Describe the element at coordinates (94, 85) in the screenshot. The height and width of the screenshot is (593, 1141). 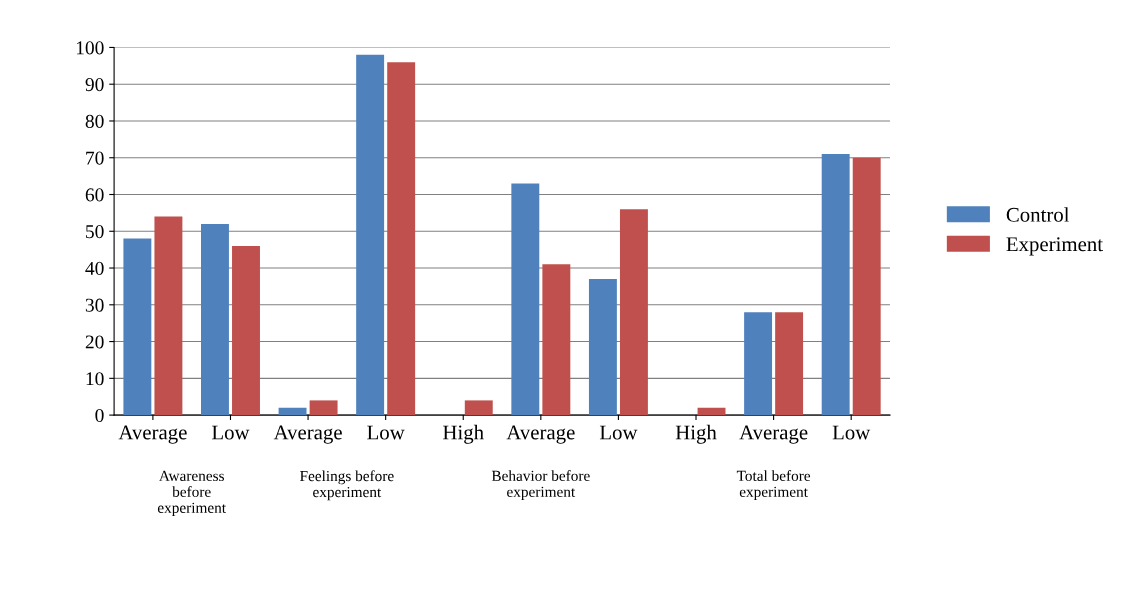
I see `y-tick-label: 90` at that location.